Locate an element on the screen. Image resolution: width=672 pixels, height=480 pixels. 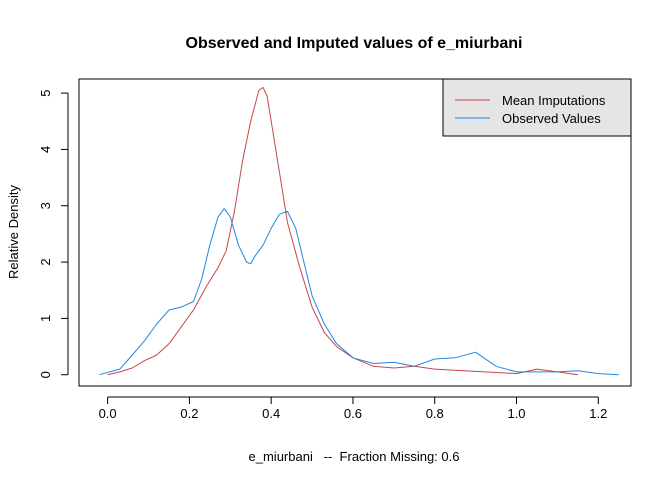
legend-label: Observed Values is located at coordinates (551, 118).